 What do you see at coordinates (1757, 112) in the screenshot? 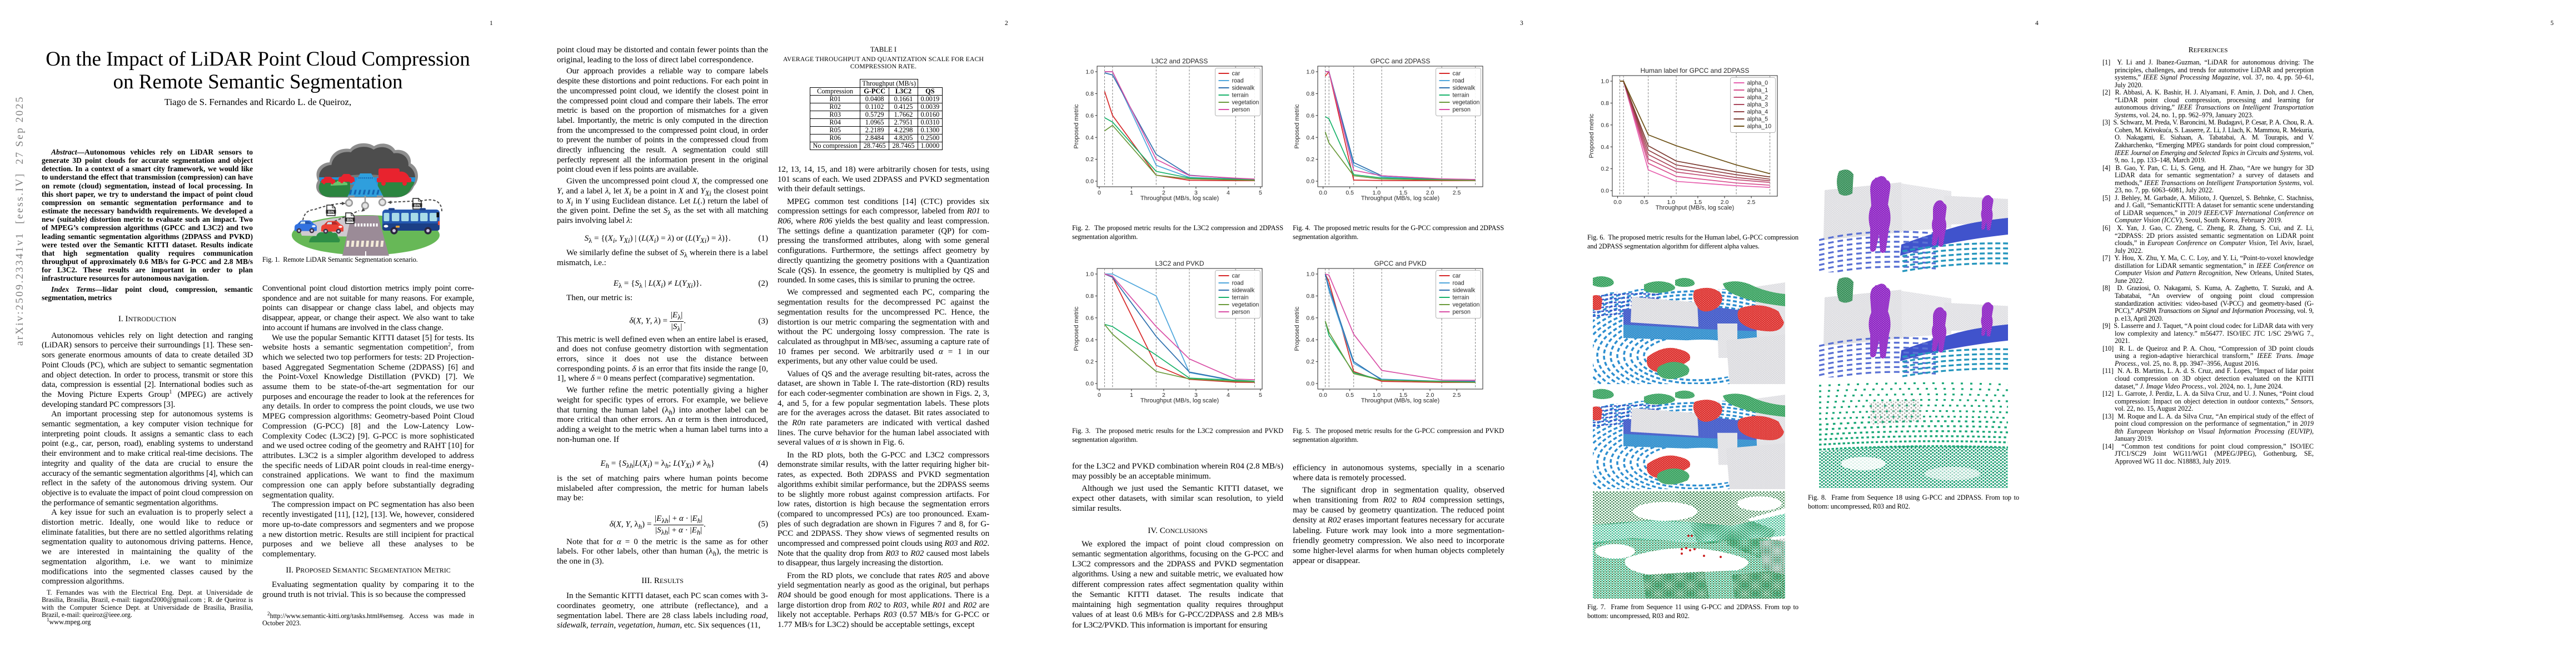
I see `svg-text: alpha_4` at bounding box center [1757, 112].